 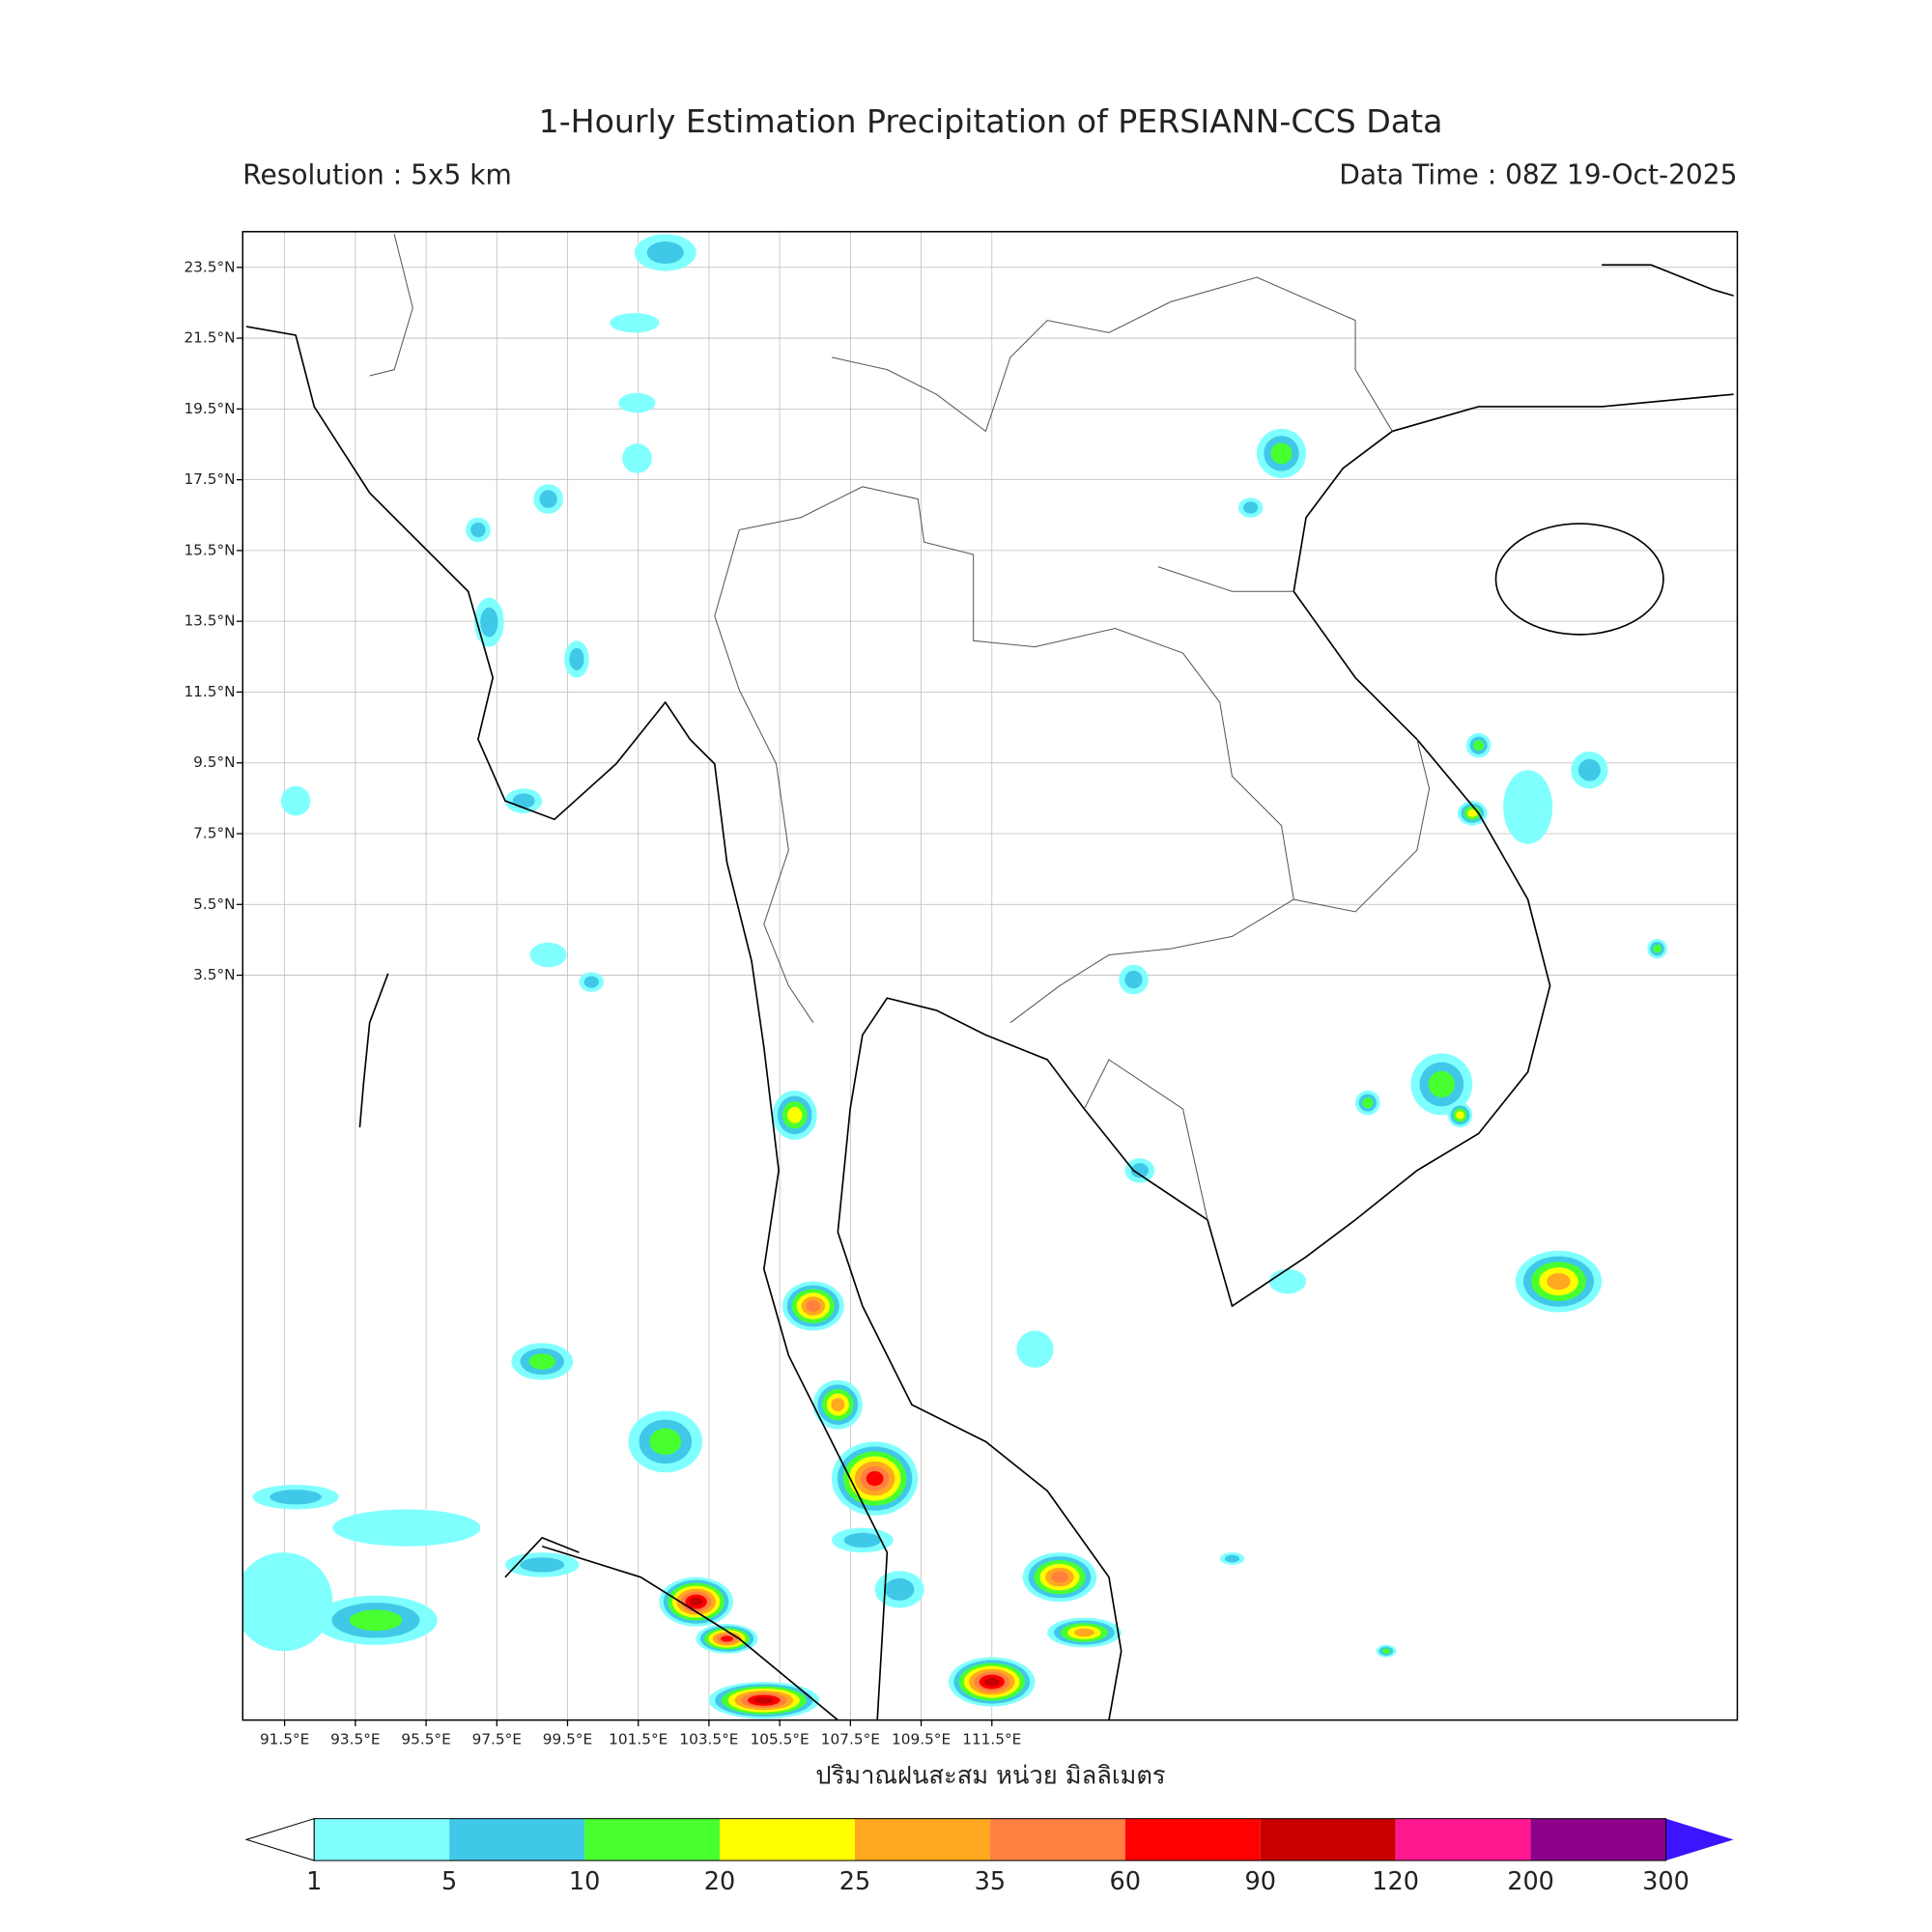 What do you see at coordinates (1259, 1881) in the screenshot?
I see `colorbar-label: 90` at bounding box center [1259, 1881].